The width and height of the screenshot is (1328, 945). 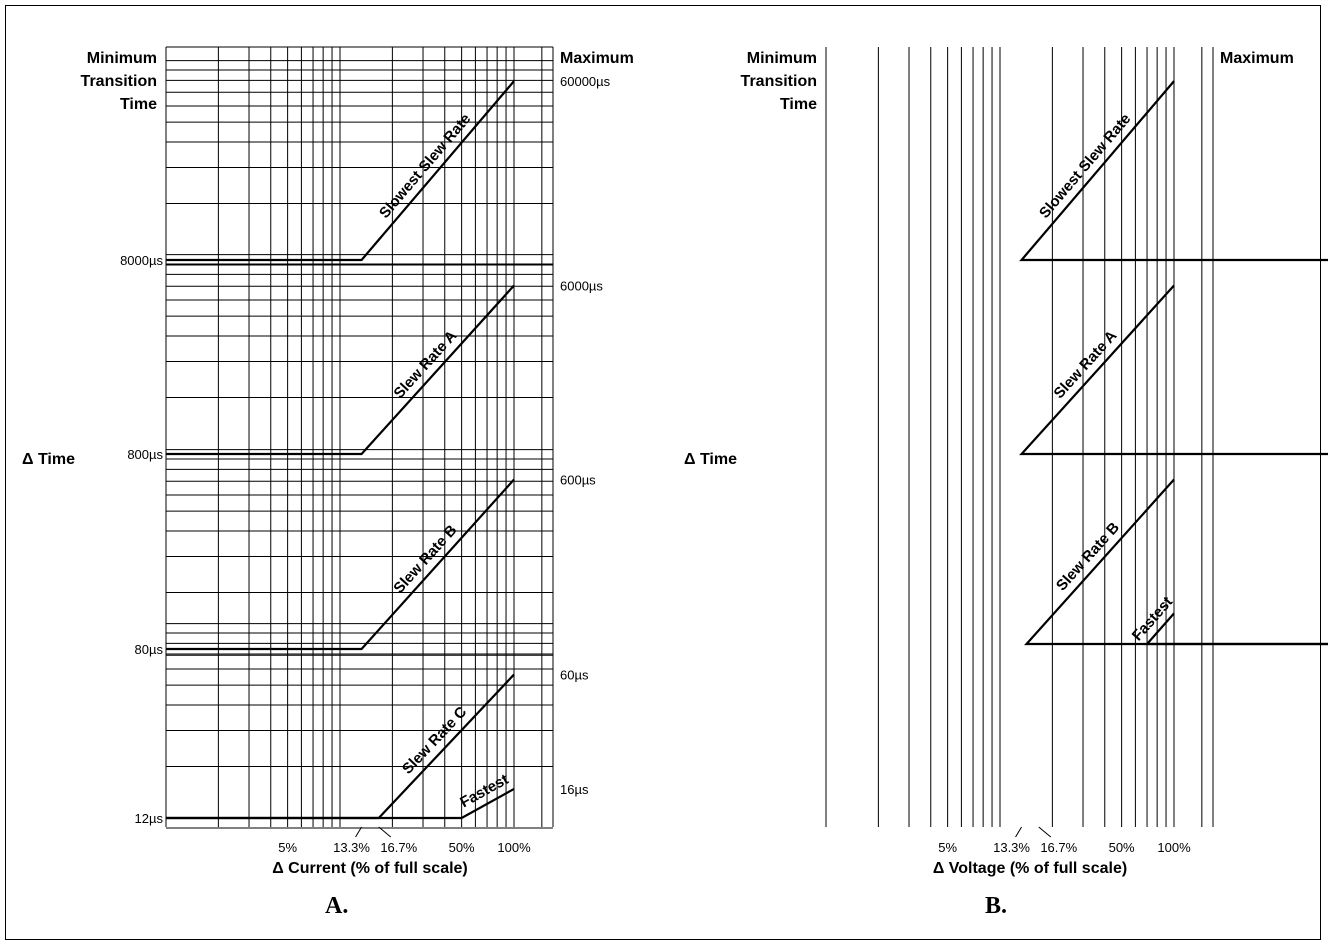 I want to click on panel-label-b: B., so click(x=996, y=906).